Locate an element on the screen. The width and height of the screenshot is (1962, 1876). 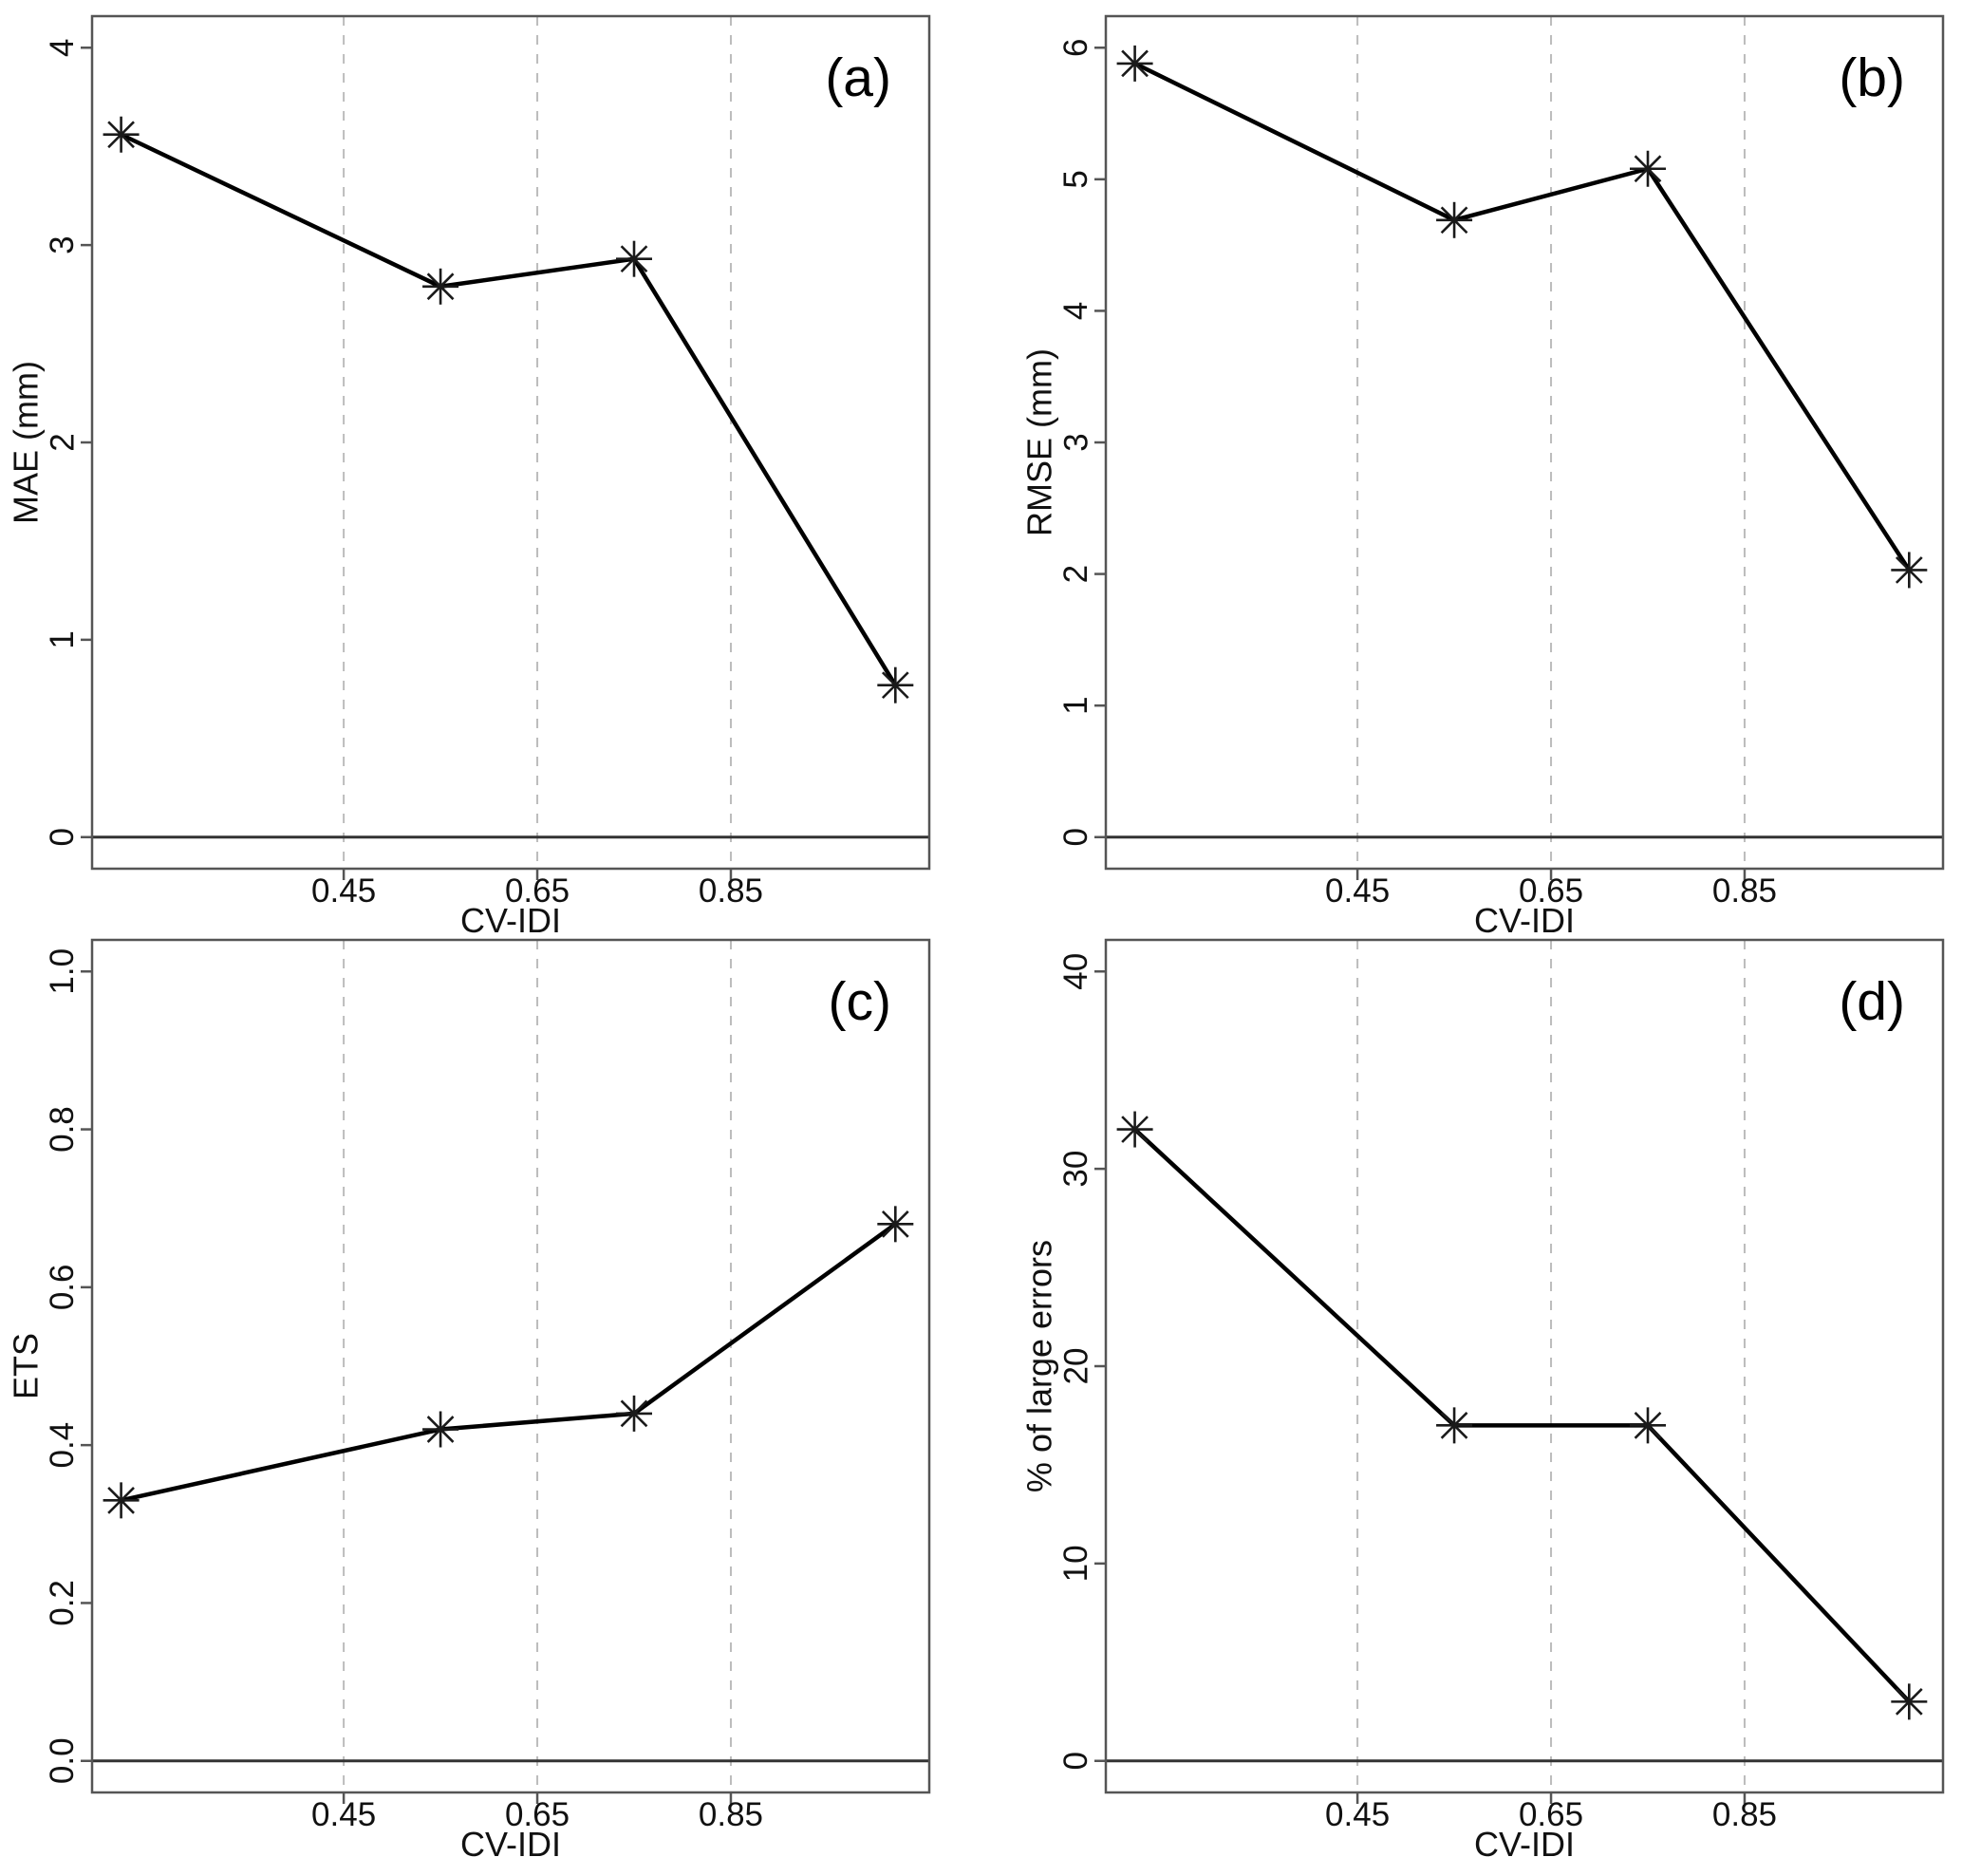
y-axis-label: % of large errors is located at coordinates (1039, 1366).